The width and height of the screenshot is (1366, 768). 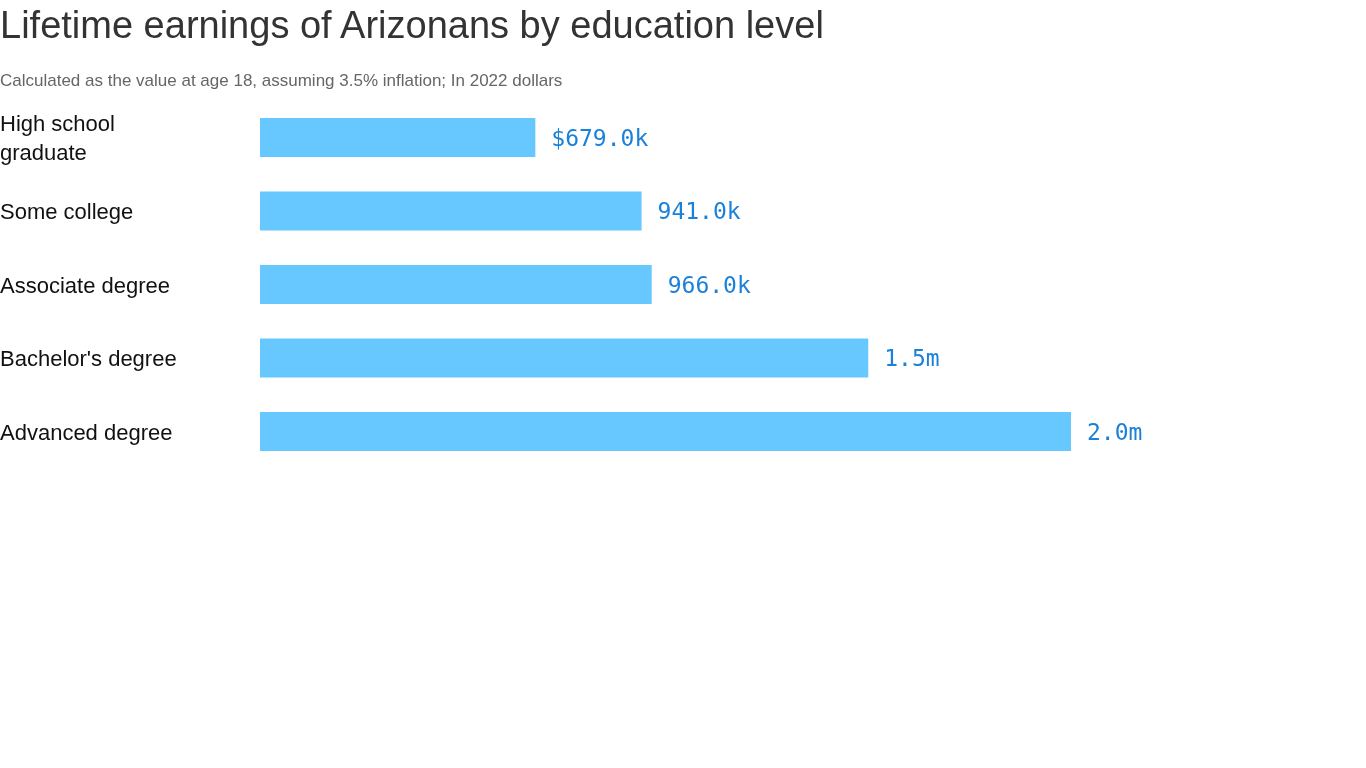 I want to click on y-tick-label: High school graduate, so click(x=57, y=138).